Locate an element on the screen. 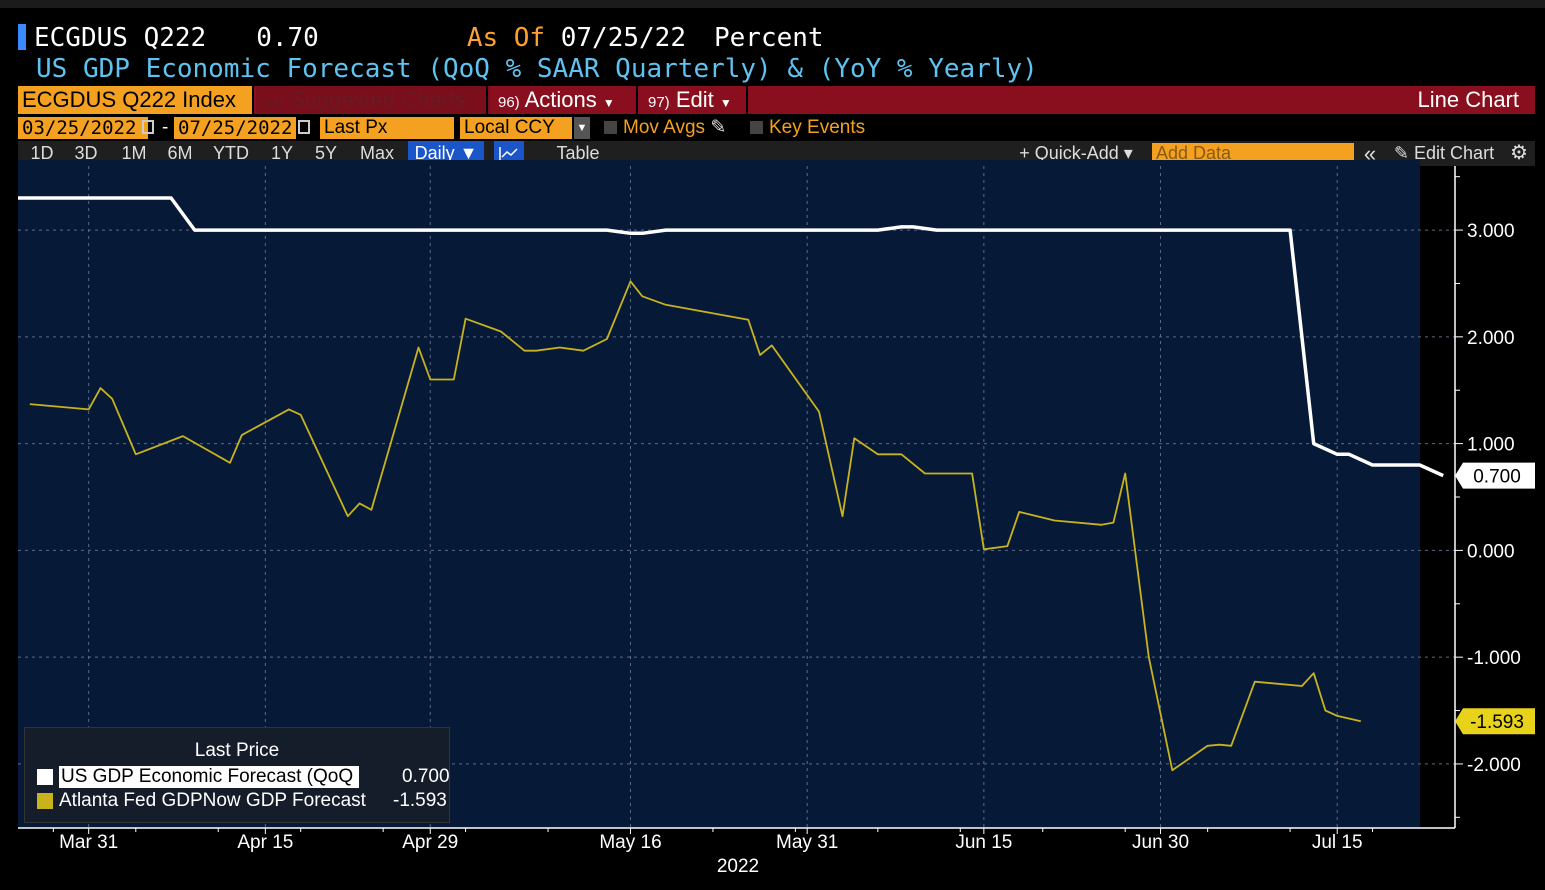 Image resolution: width=1545 pixels, height=890 pixels. last-value-label: 0.700 is located at coordinates (1497, 477).